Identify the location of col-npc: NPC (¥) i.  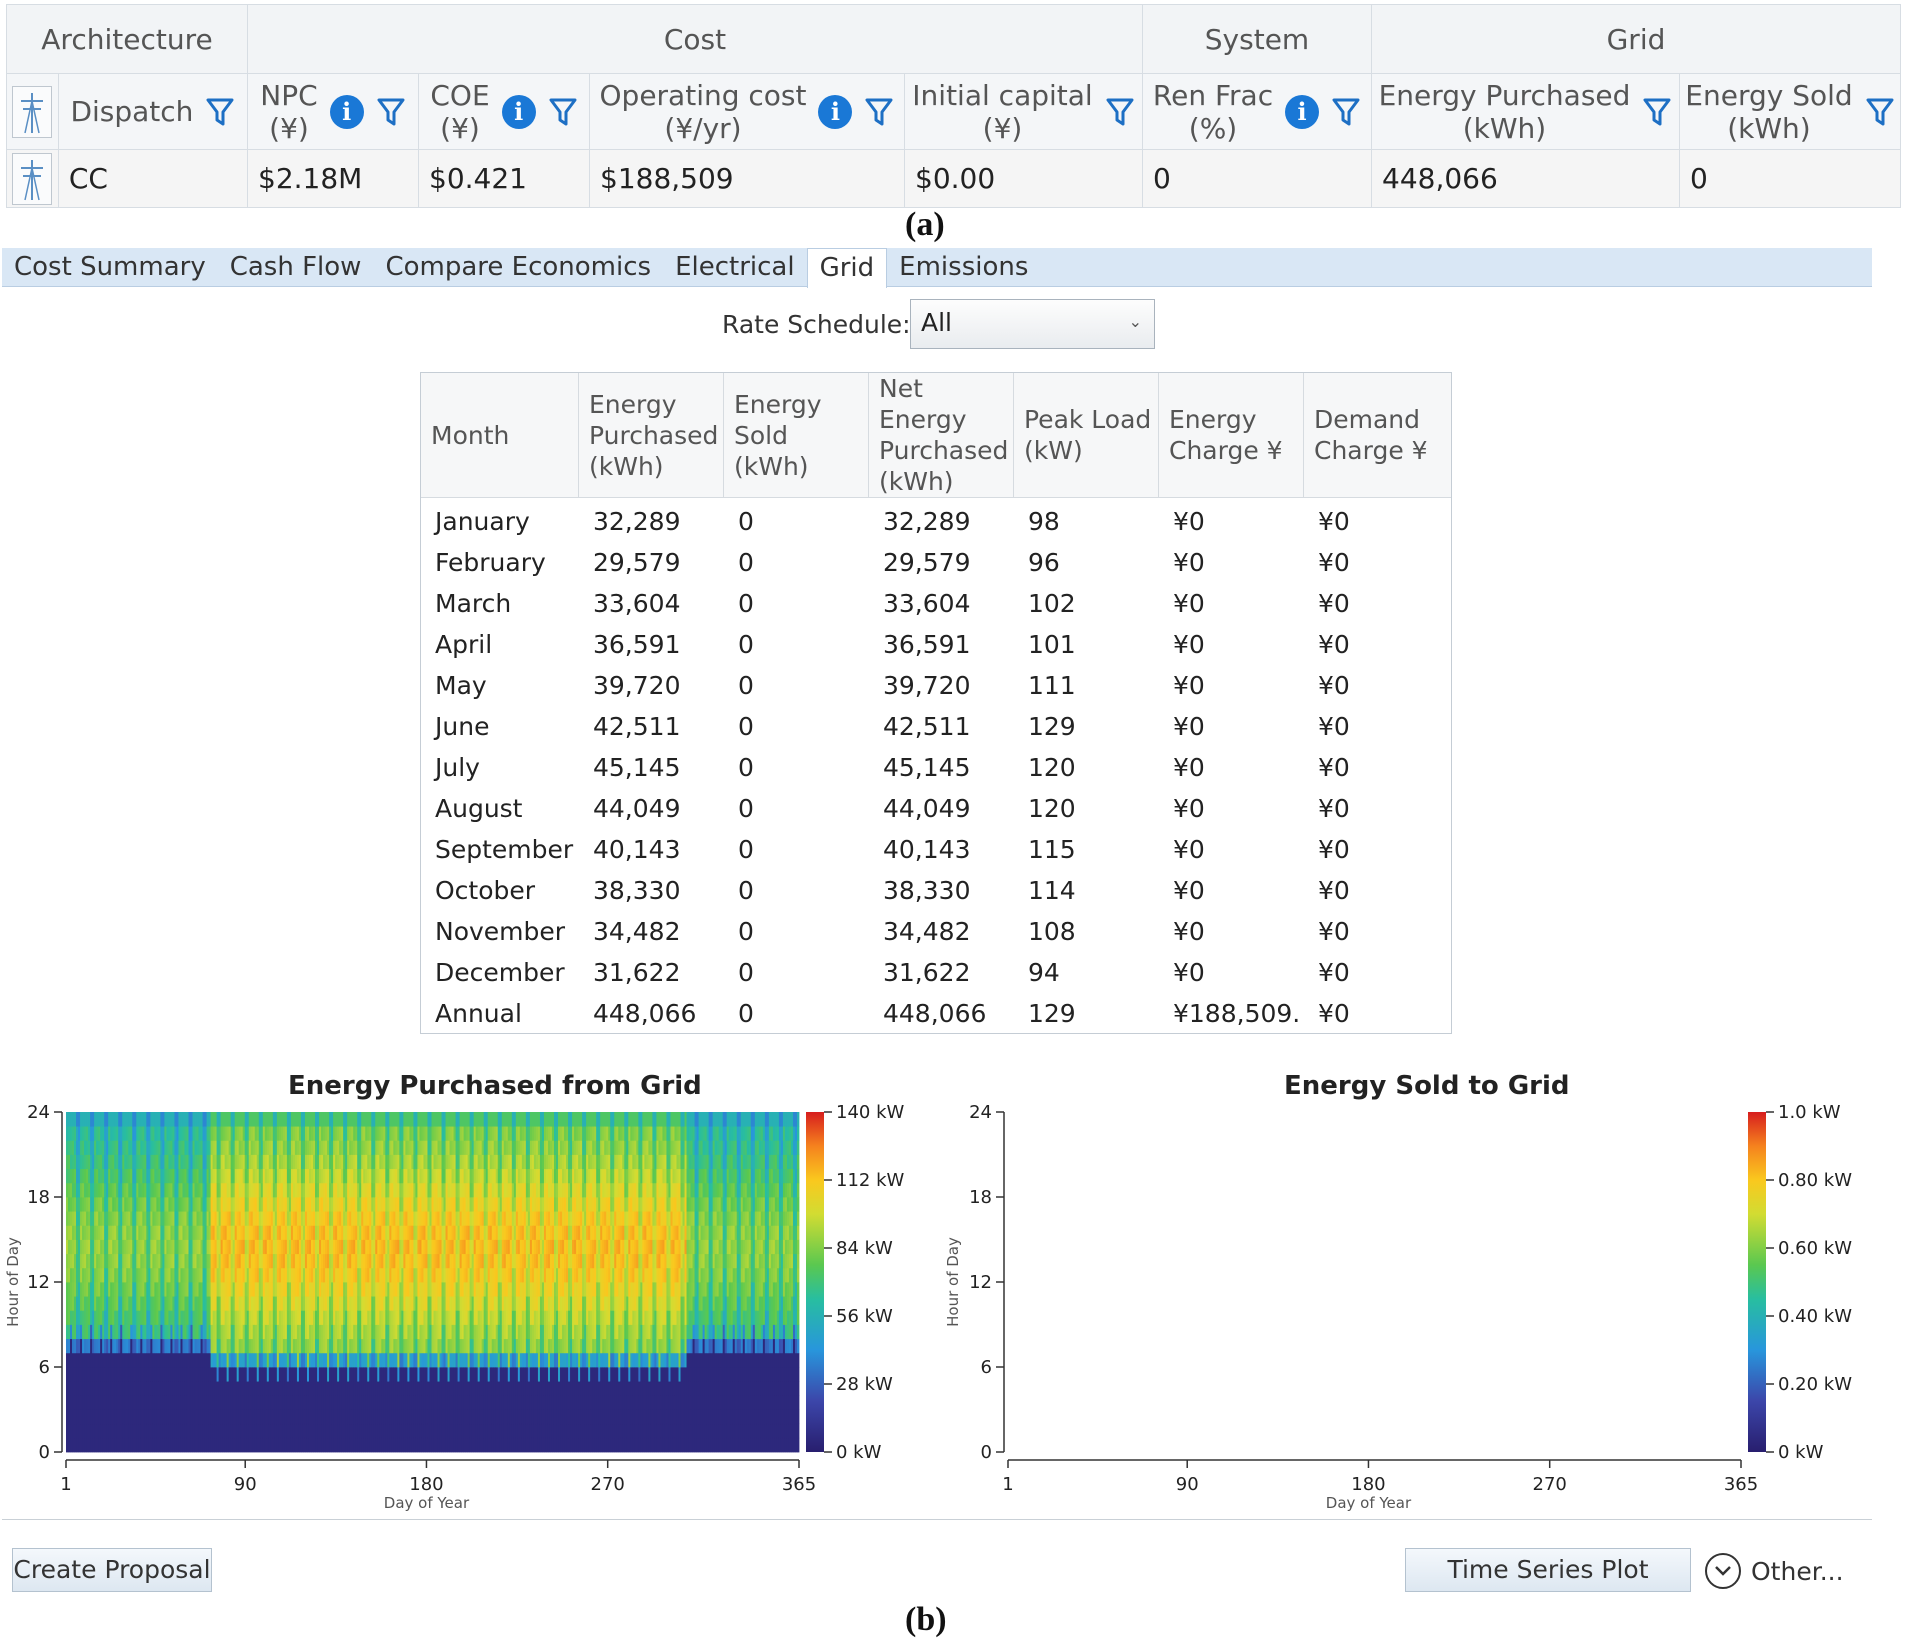
(333, 111).